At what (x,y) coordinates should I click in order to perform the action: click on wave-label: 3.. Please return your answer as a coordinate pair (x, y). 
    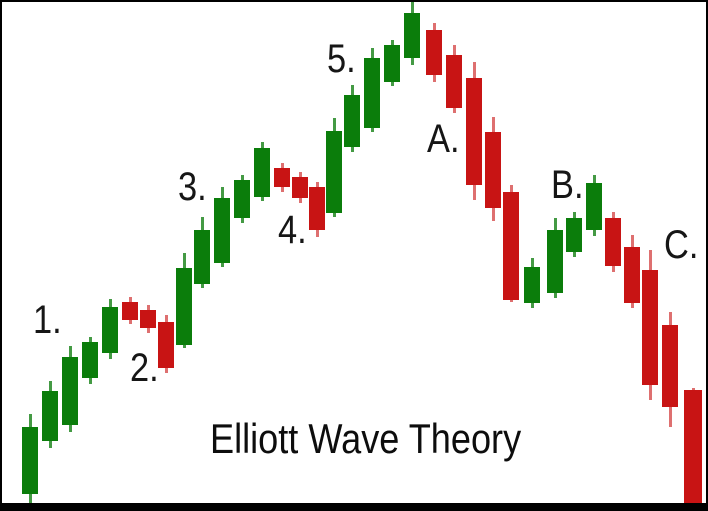
    Looking at the image, I should click on (192, 187).